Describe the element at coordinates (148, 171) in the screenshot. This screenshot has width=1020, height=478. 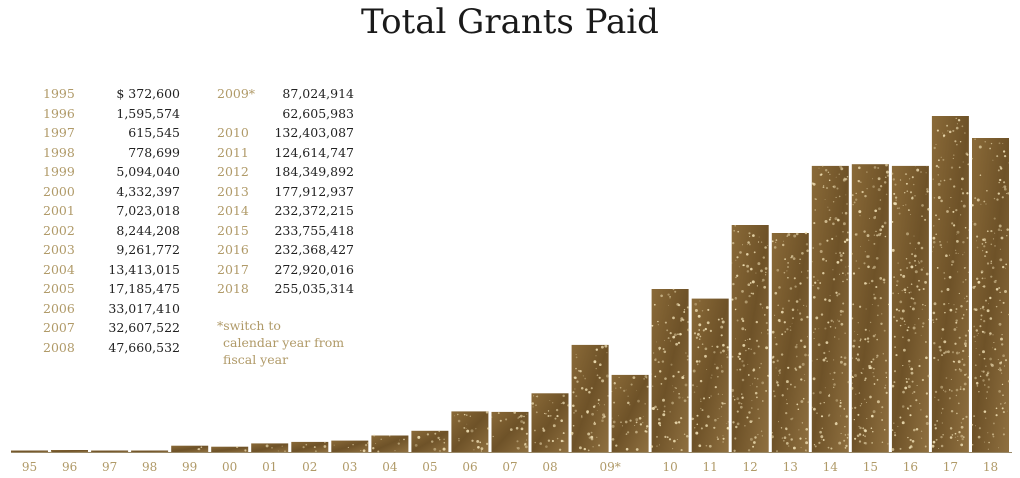
I see `table-value: 5,094,040` at that location.